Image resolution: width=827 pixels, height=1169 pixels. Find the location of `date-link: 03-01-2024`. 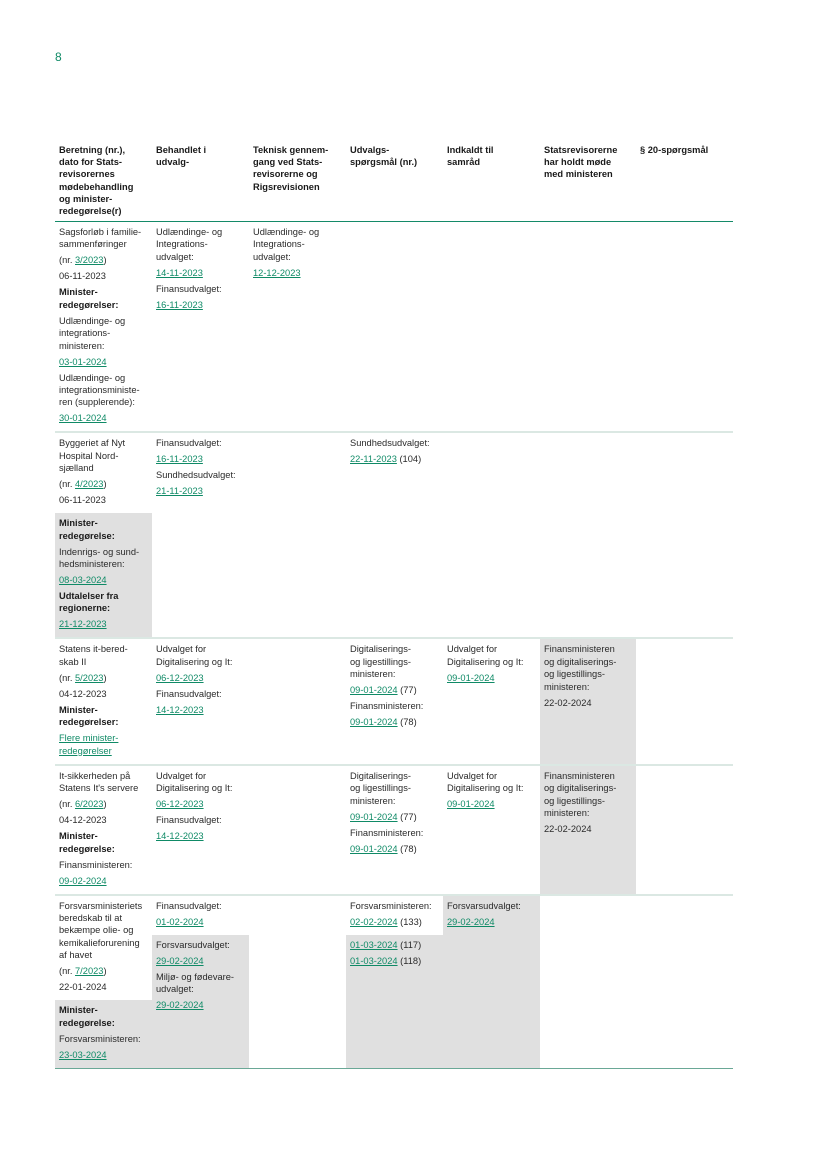

date-link: 03-01-2024 is located at coordinates (83, 361).